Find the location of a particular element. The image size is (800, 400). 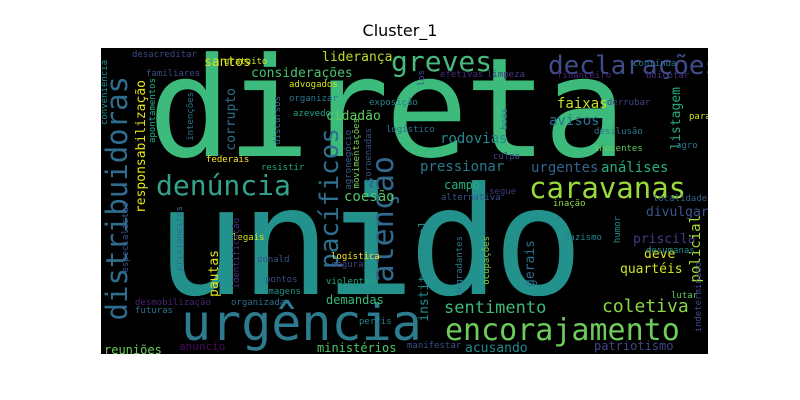

word-culpa: culpa is located at coordinates (507, 157).